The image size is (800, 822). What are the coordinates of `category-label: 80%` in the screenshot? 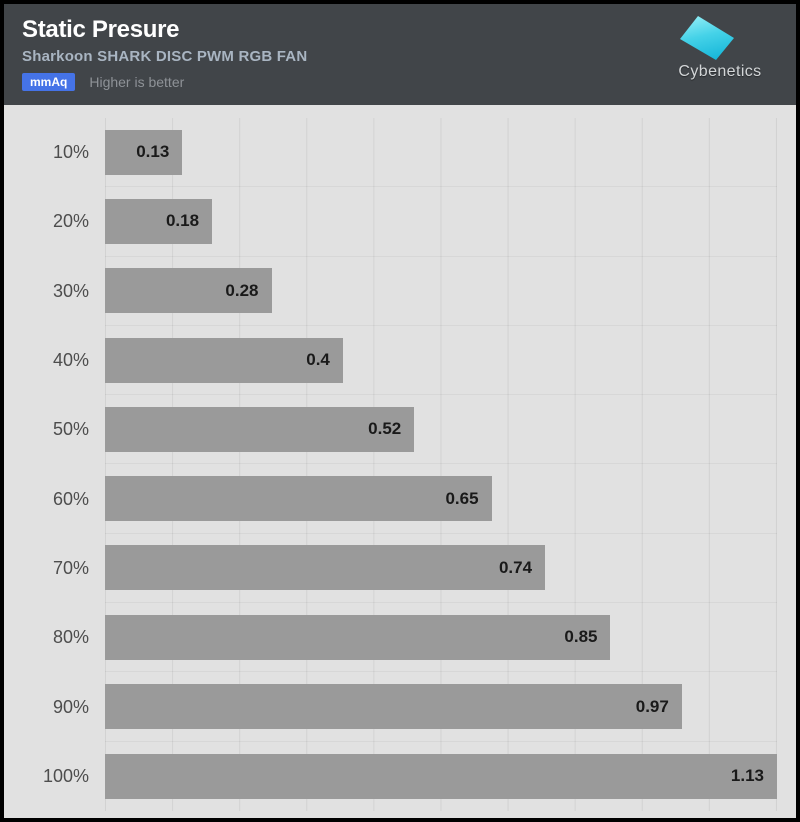 It's located at (70, 637).